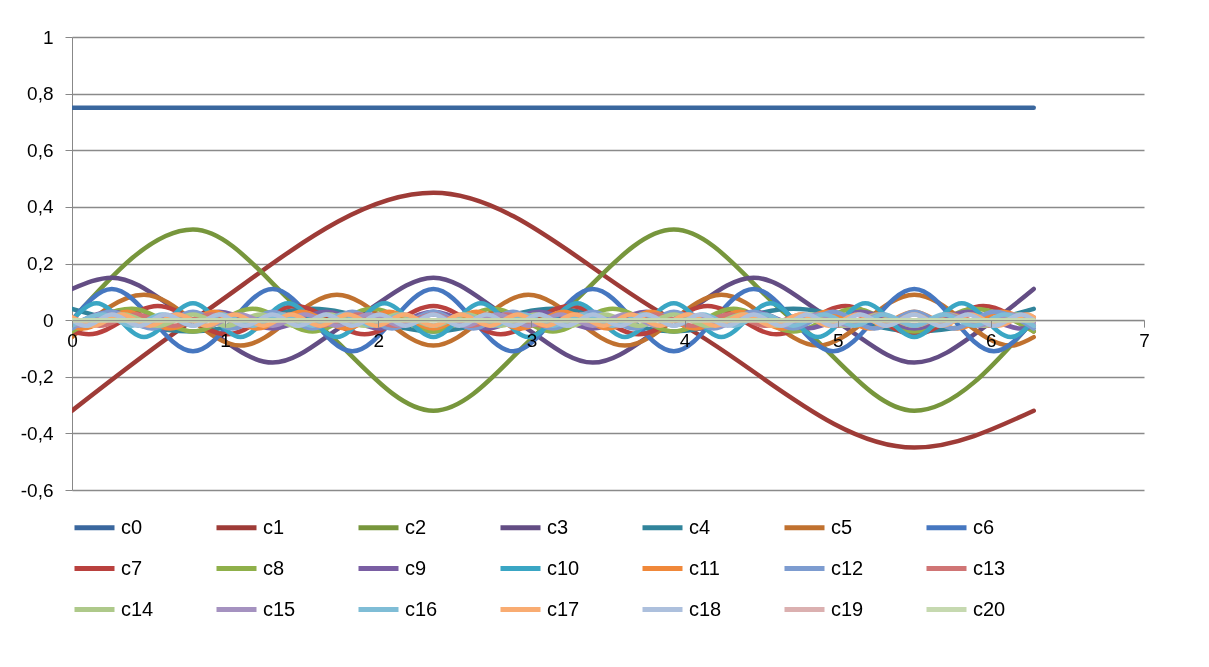 The width and height of the screenshot is (1209, 667). I want to click on legend-label: c16, so click(421, 608).